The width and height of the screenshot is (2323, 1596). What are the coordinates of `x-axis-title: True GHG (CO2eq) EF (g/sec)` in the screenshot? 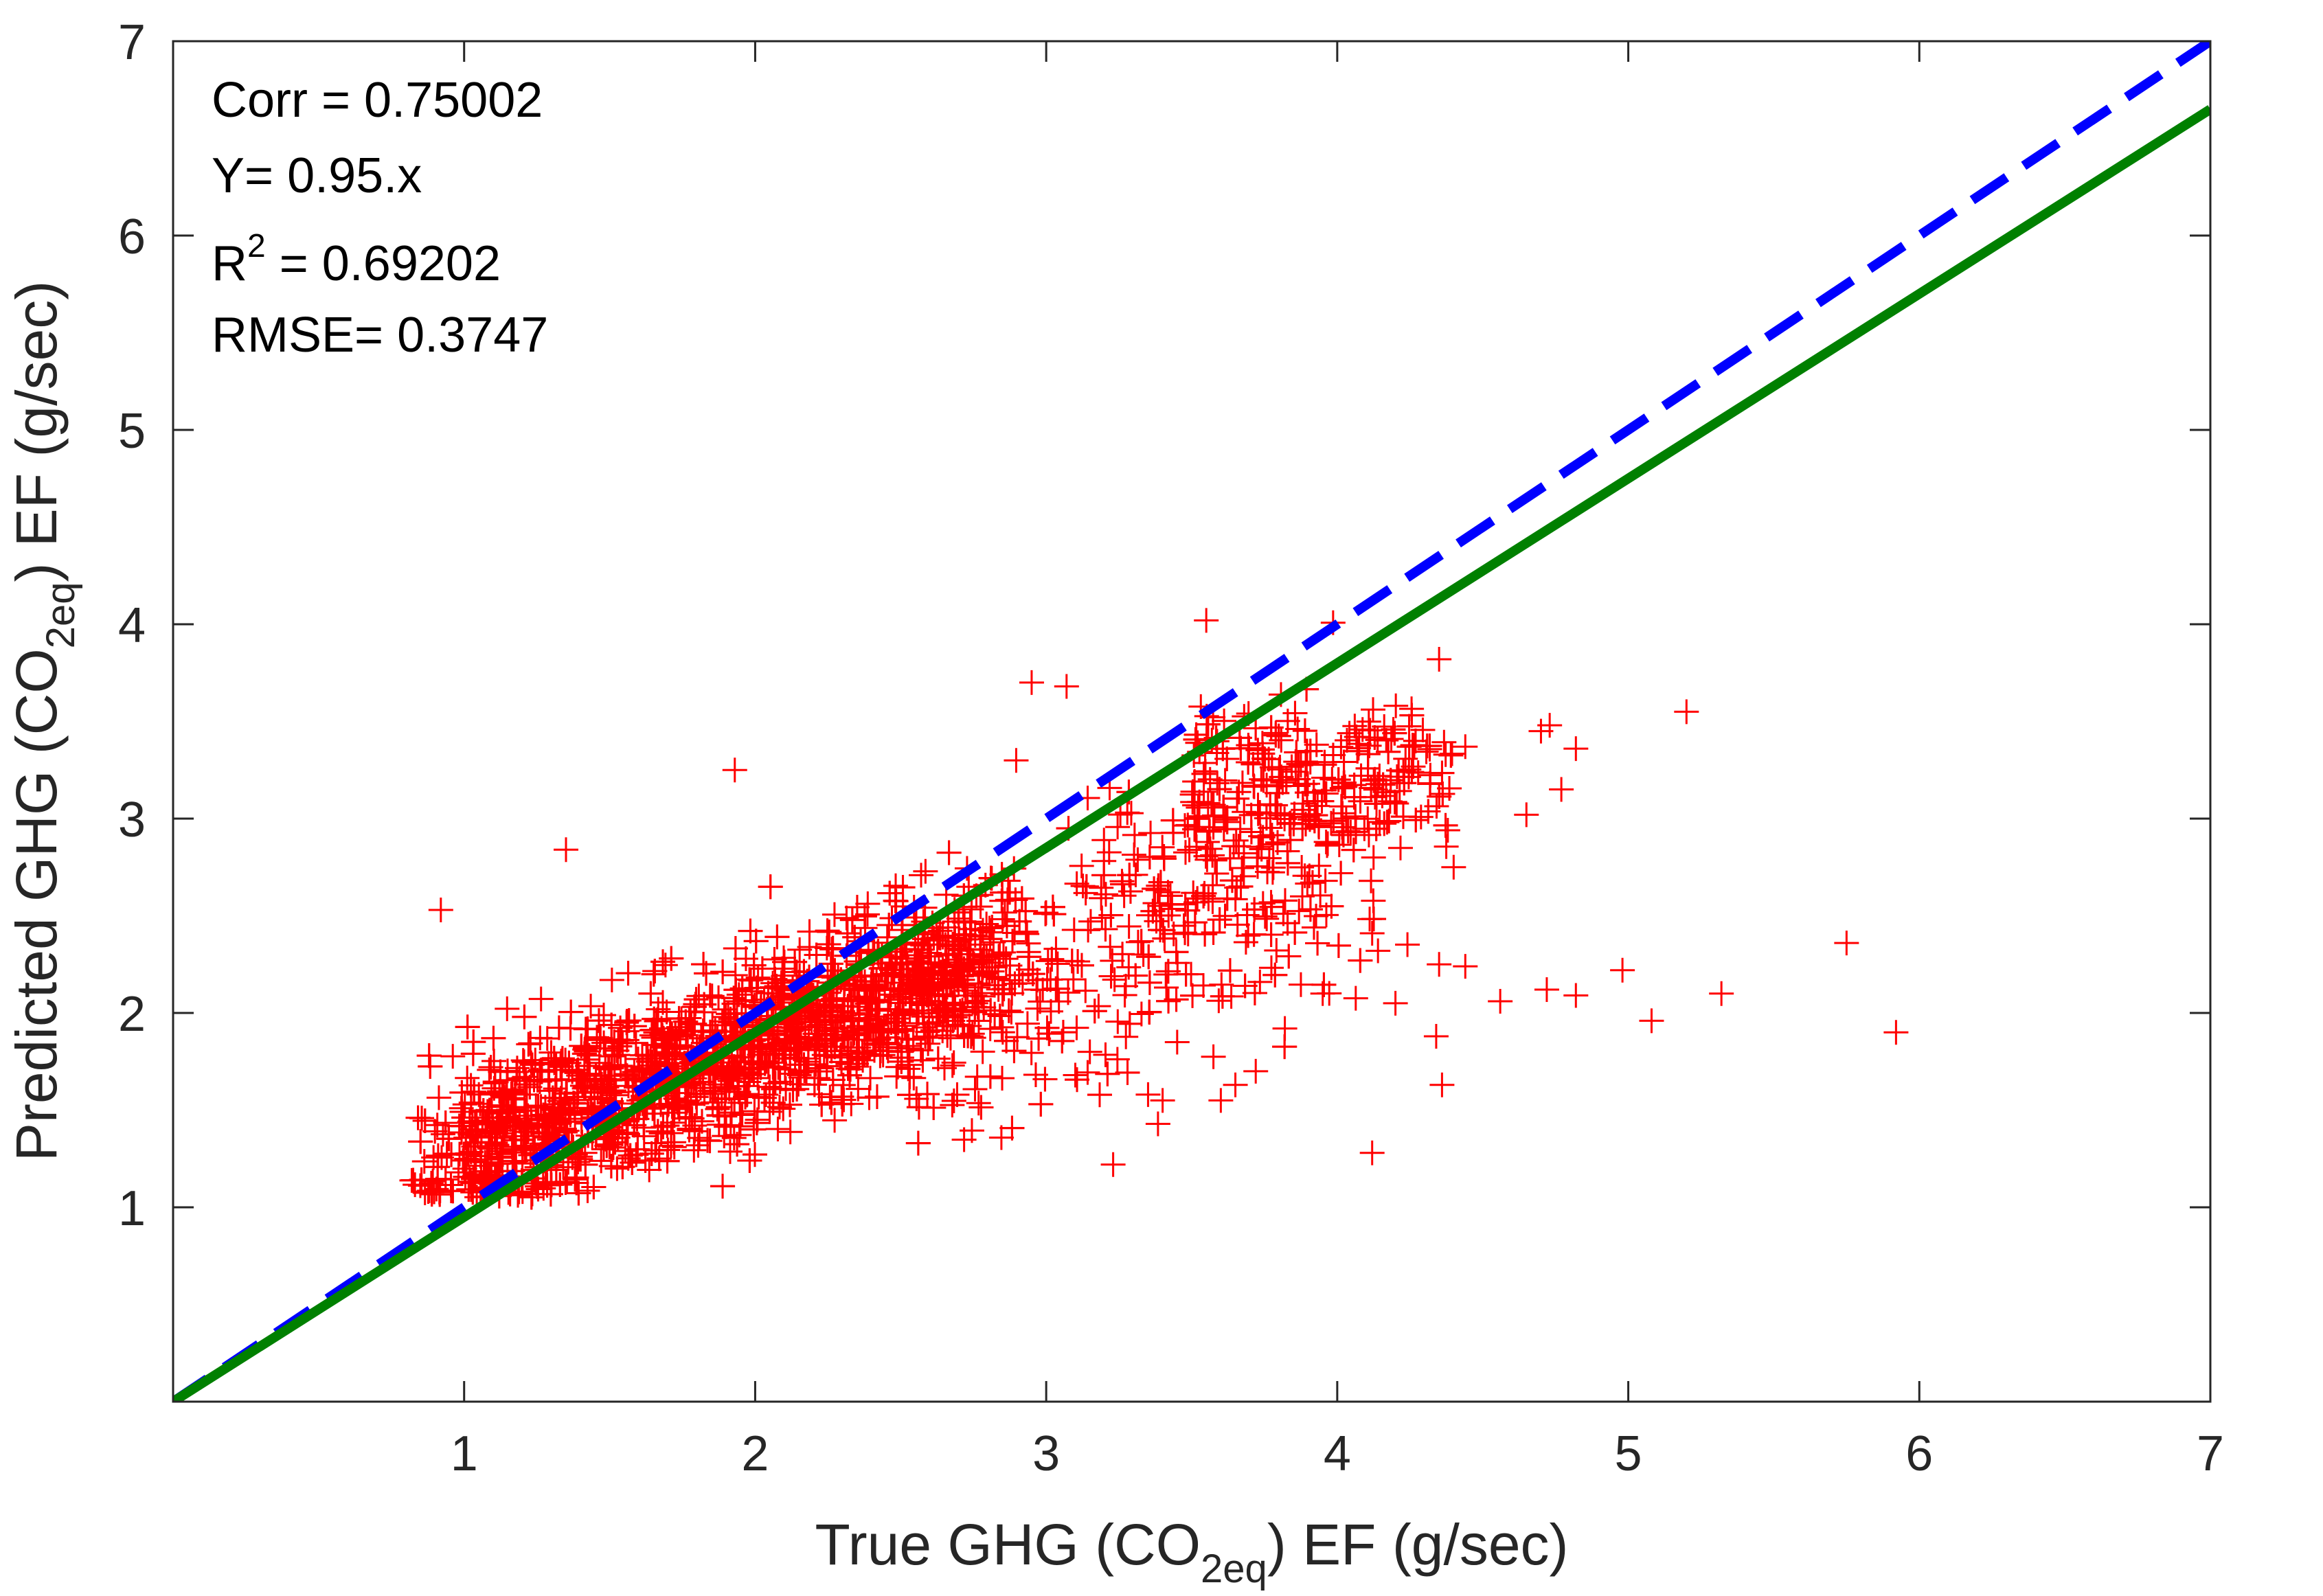 It's located at (1192, 1552).